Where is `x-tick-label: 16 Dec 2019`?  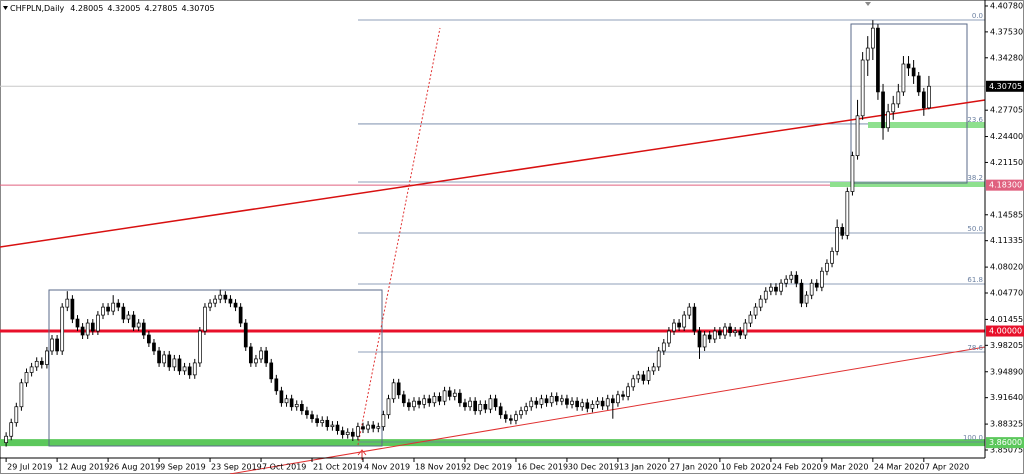 x-tick-label: 16 Dec 2019 is located at coordinates (542, 467).